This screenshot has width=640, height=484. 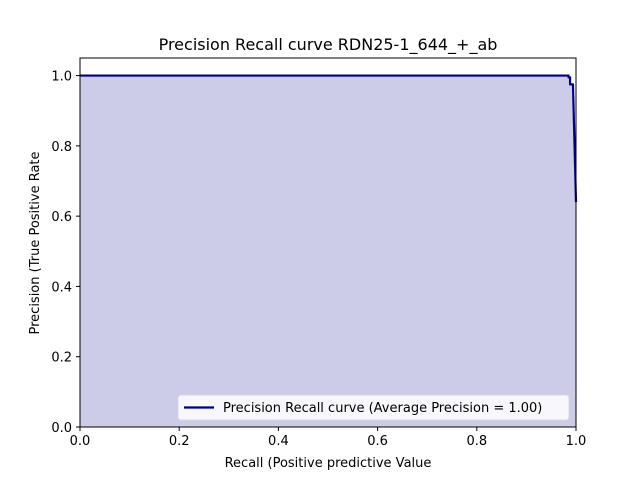 I want to click on chart-title: Precision Recall curve RDN25-1_644_+_ab, so click(x=328, y=45).